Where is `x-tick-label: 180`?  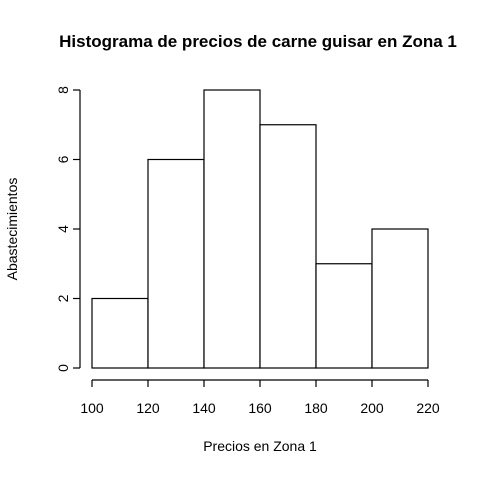
x-tick-label: 180 is located at coordinates (316, 408).